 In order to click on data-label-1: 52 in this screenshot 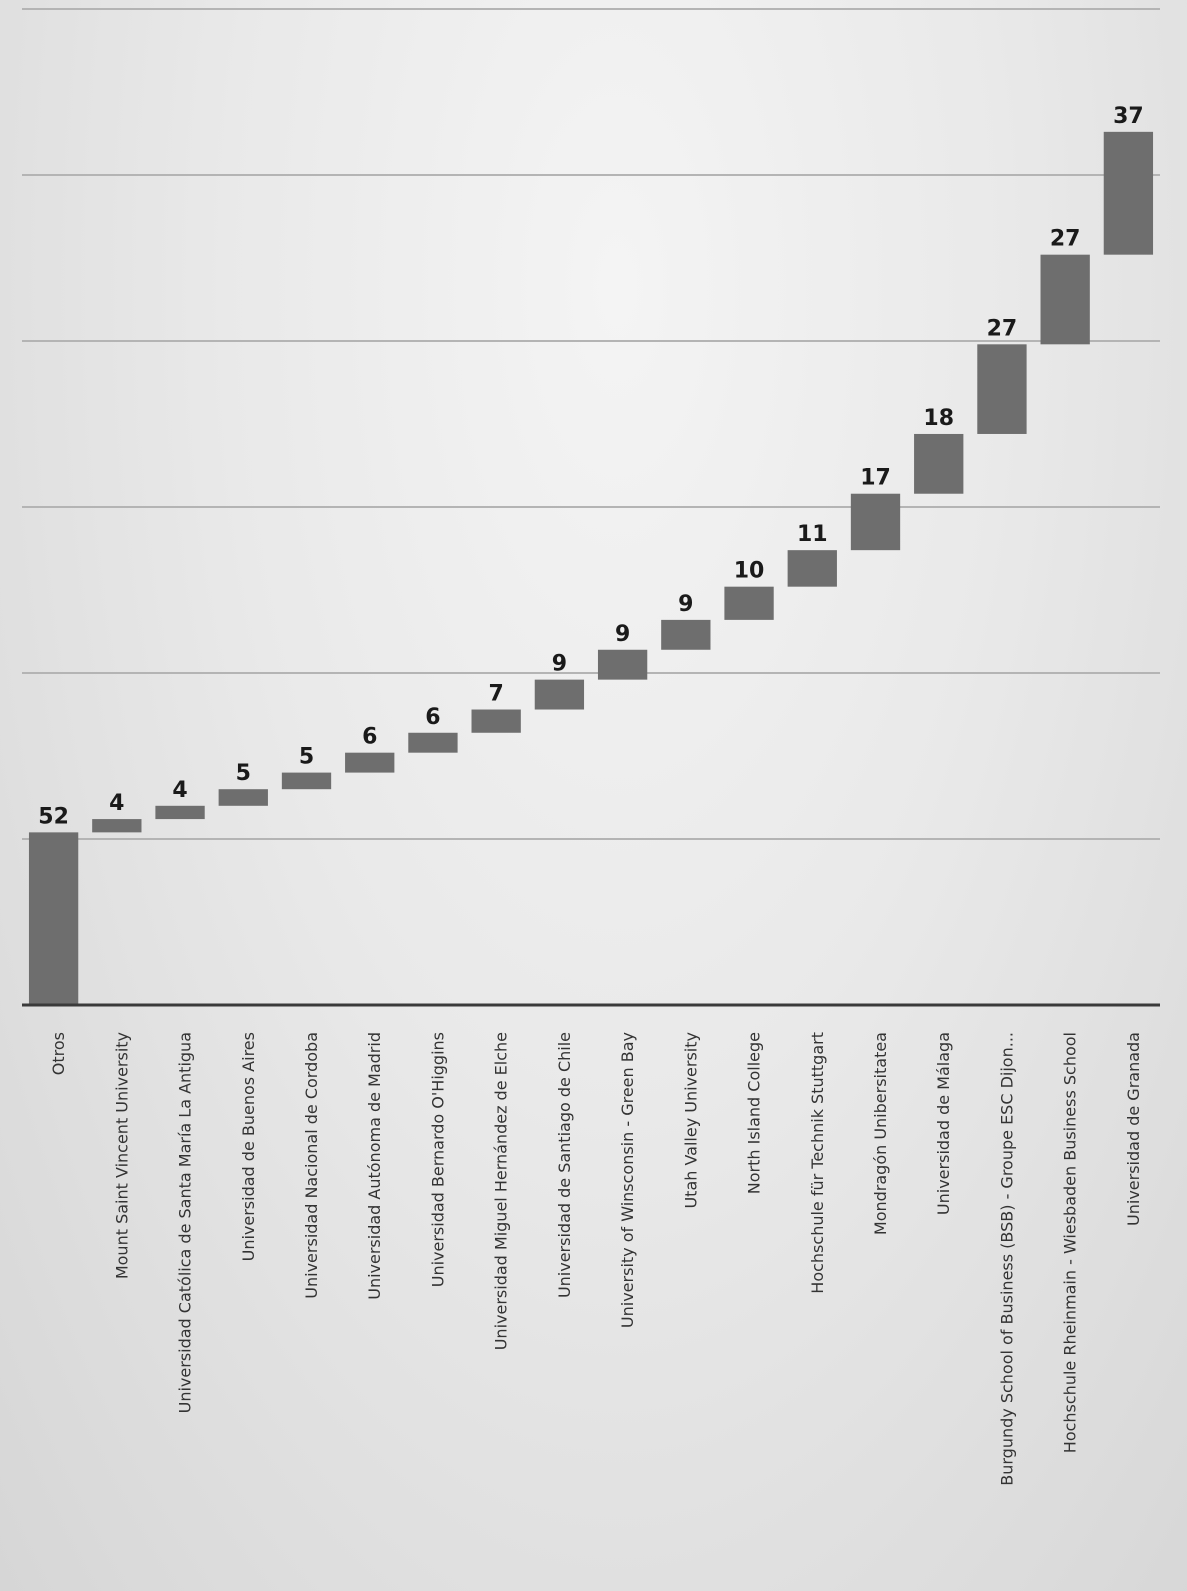, I will do `click(53, 816)`.